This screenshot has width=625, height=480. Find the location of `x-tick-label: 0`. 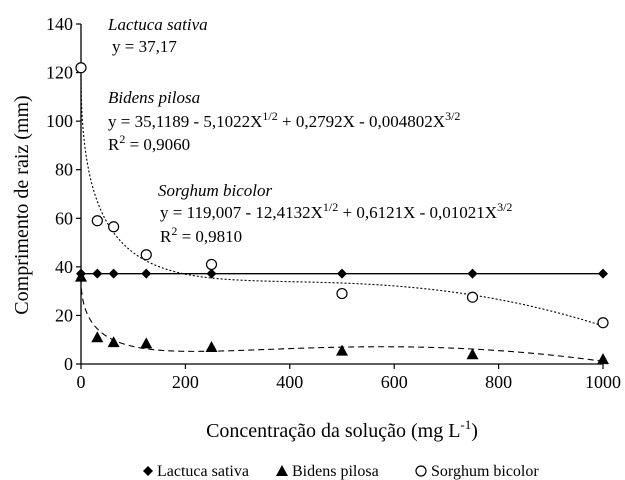

x-tick-label: 0 is located at coordinates (81, 382).